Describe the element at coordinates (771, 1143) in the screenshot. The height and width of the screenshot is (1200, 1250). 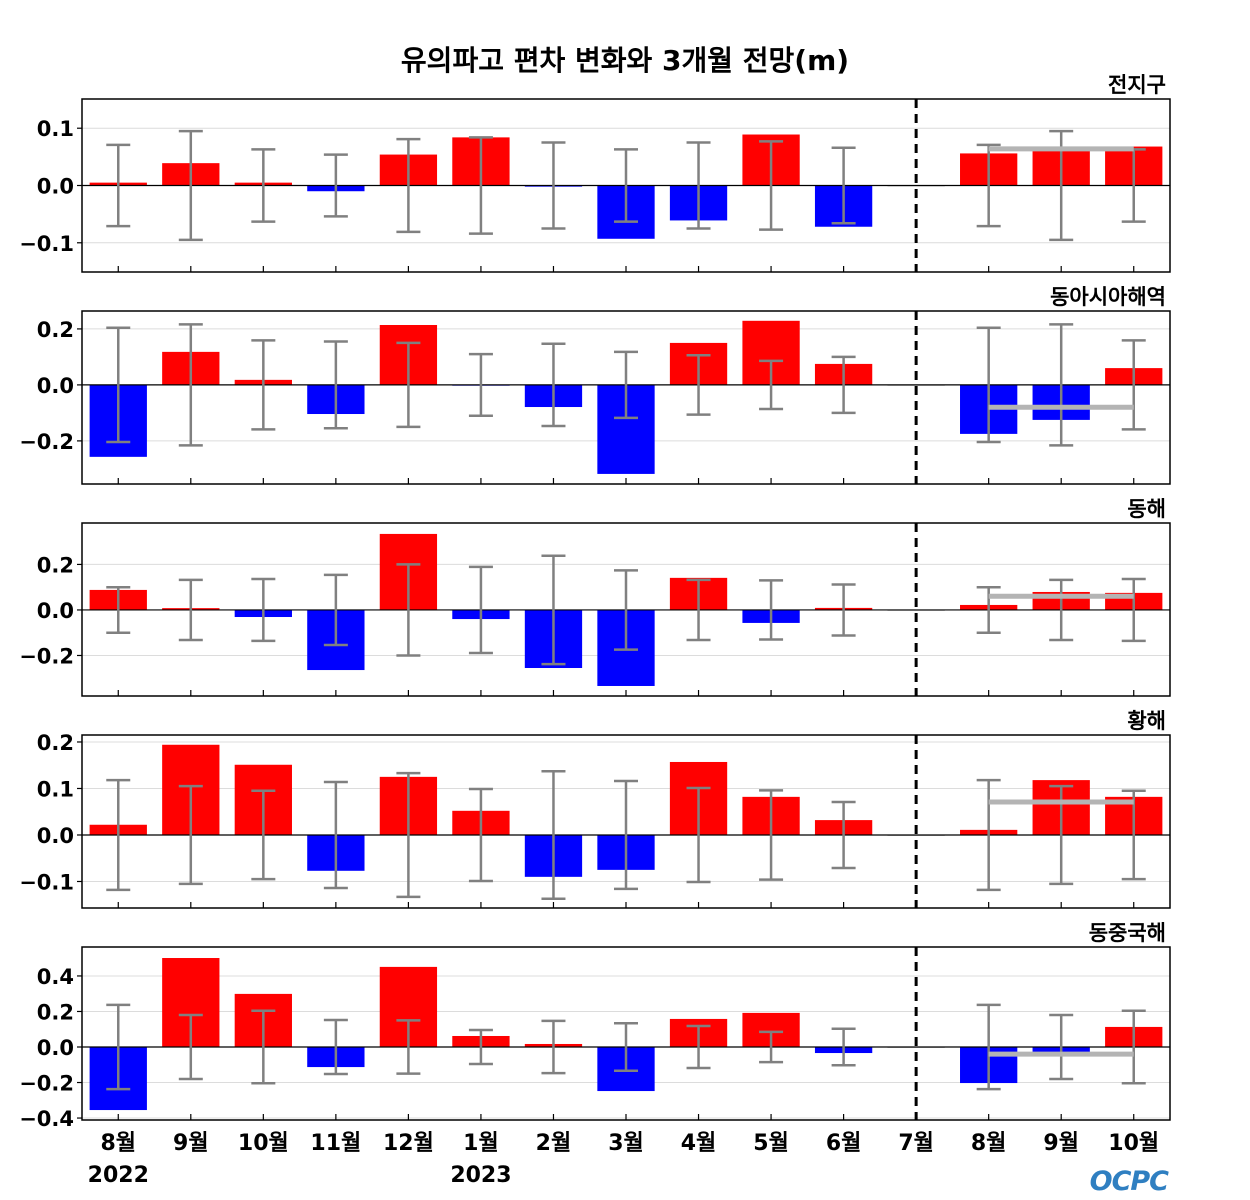
I see `x-tick-label: 5월` at that location.